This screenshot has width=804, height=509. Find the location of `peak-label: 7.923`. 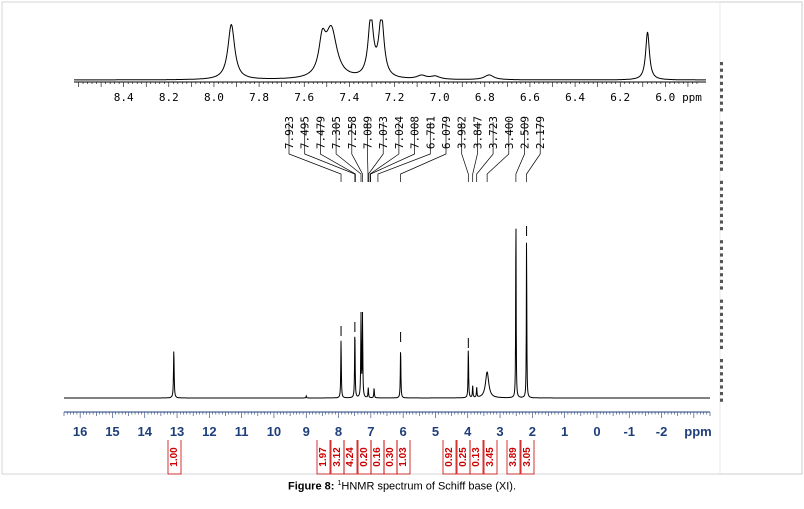

peak-label: 7.923 is located at coordinates (289, 132).